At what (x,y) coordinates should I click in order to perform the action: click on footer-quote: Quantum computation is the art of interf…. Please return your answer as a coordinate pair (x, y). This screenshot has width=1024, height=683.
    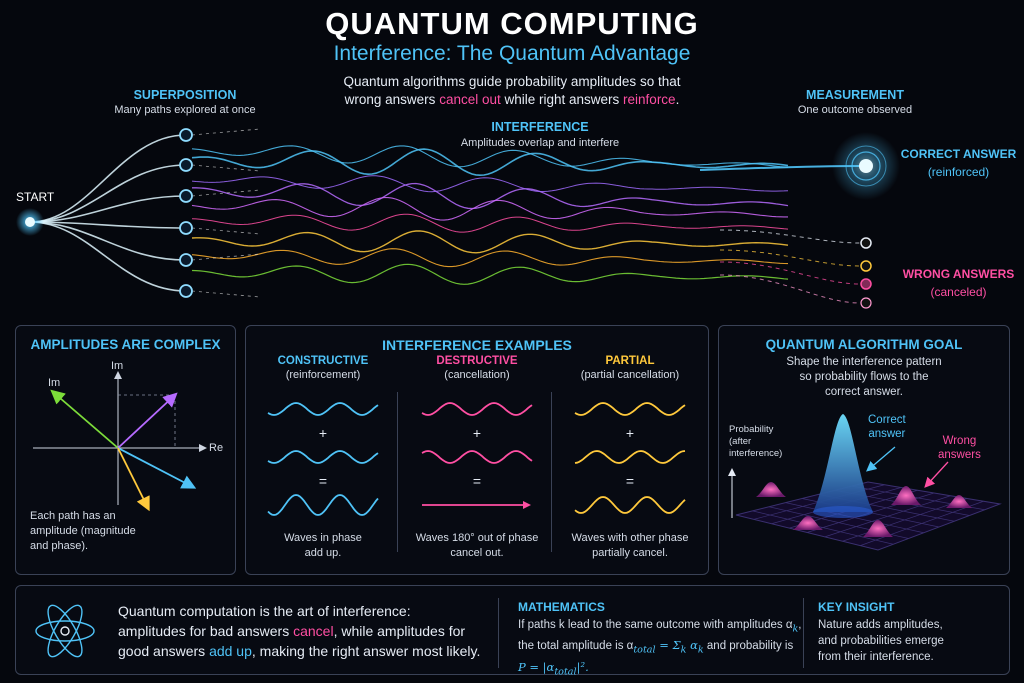
    Looking at the image, I should click on (299, 631).